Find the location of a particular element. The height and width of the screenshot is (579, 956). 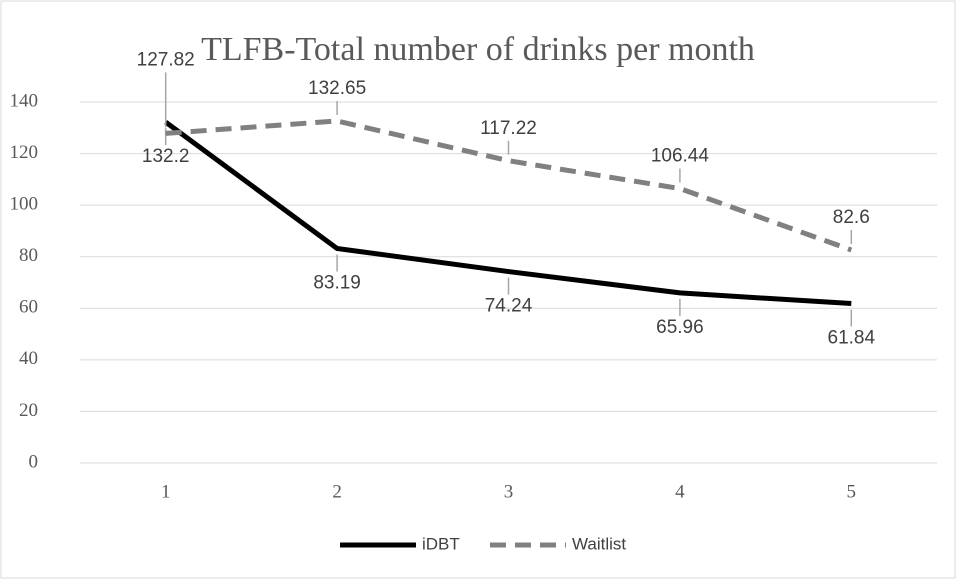

x-tick-label: 3 is located at coordinates (509, 491).